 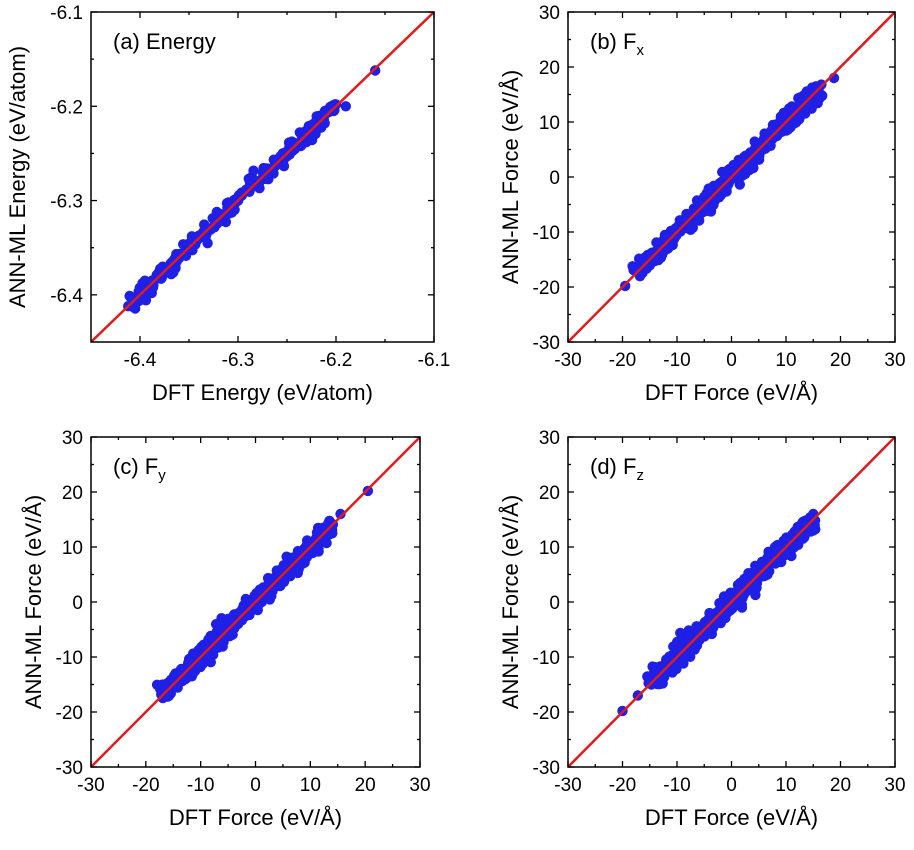 What do you see at coordinates (66, 296) in the screenshot?
I see `y-tick-label: -6.4` at bounding box center [66, 296].